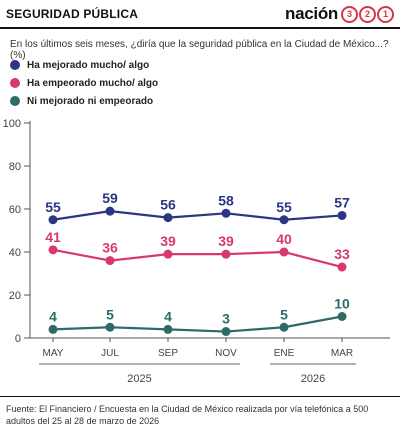  Describe the element at coordinates (88, 65) in the screenshot. I see `legend-label-improved: Ha mejorado mucho/ algo` at that location.